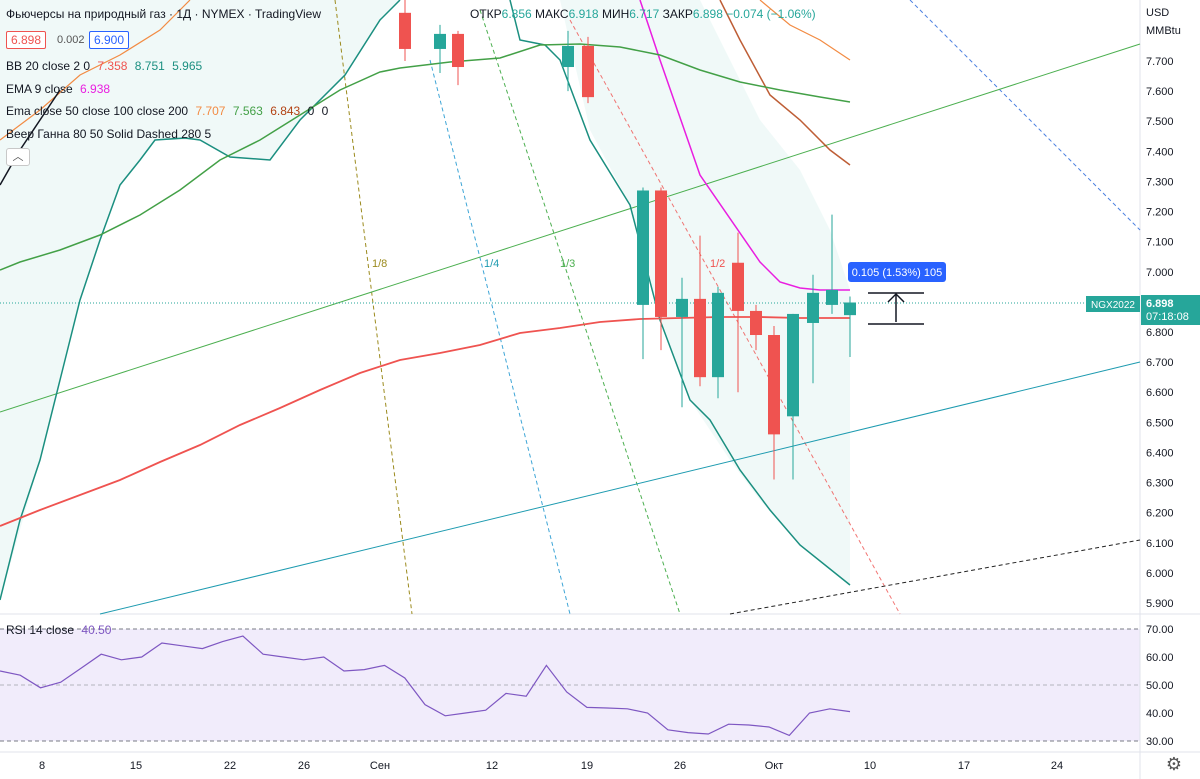 The width and height of the screenshot is (1200, 779). I want to click on buy-price-box: 6.900, so click(109, 40).